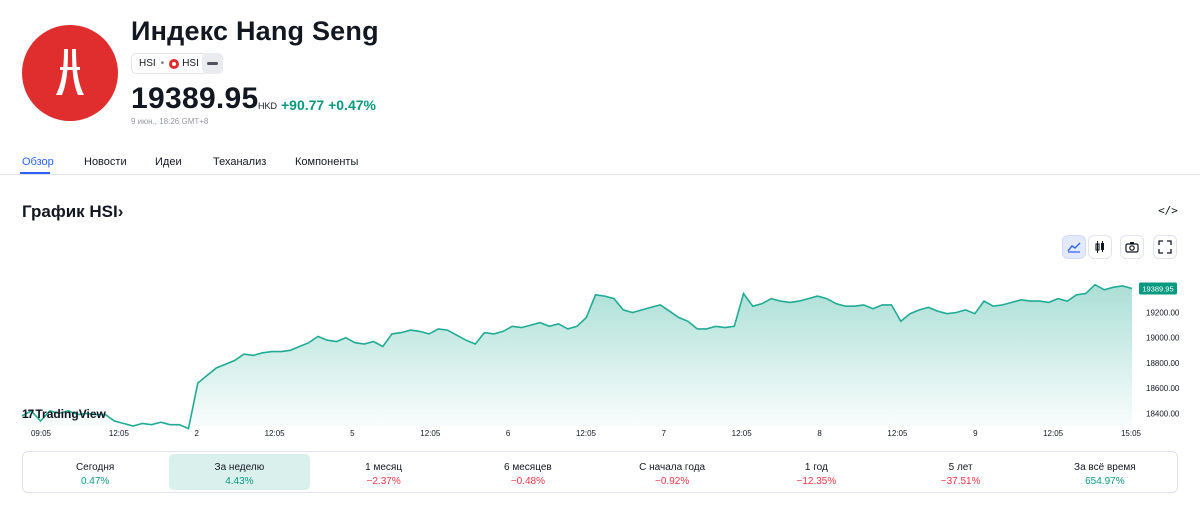  I want to click on tab-news: Новости, so click(105, 162).